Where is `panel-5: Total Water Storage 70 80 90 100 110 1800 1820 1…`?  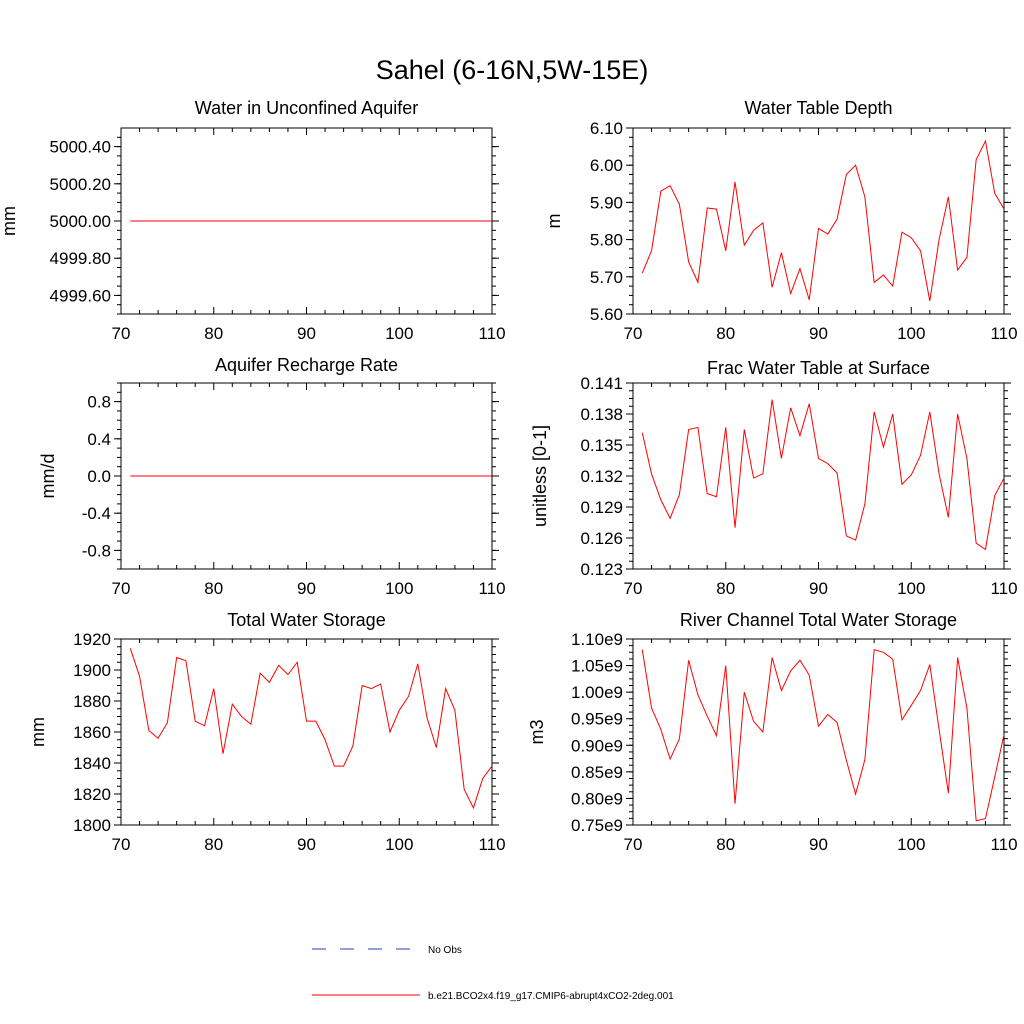 panel-5: Total Water Storage 70 80 90 100 110 1800 1820 1… is located at coordinates (267, 732).